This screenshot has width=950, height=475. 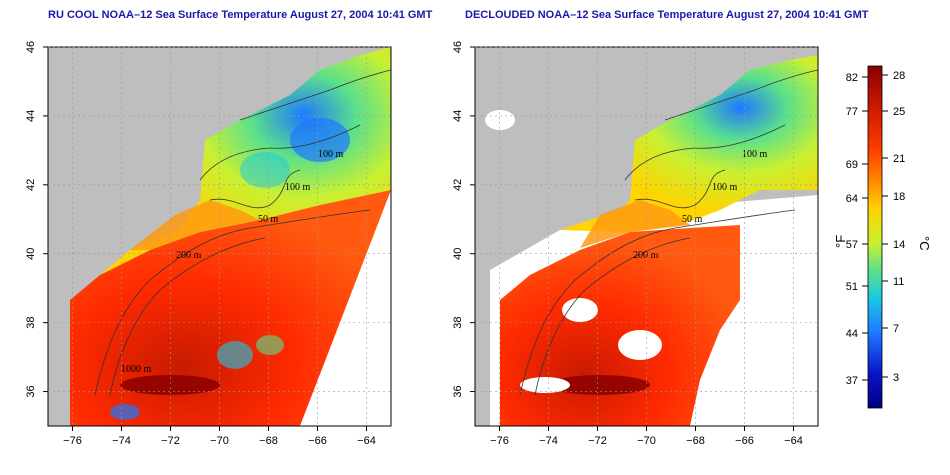 What do you see at coordinates (852, 199) in the screenshot?
I see `colorbar-fahrenheit-tick-label: 64` at bounding box center [852, 199].